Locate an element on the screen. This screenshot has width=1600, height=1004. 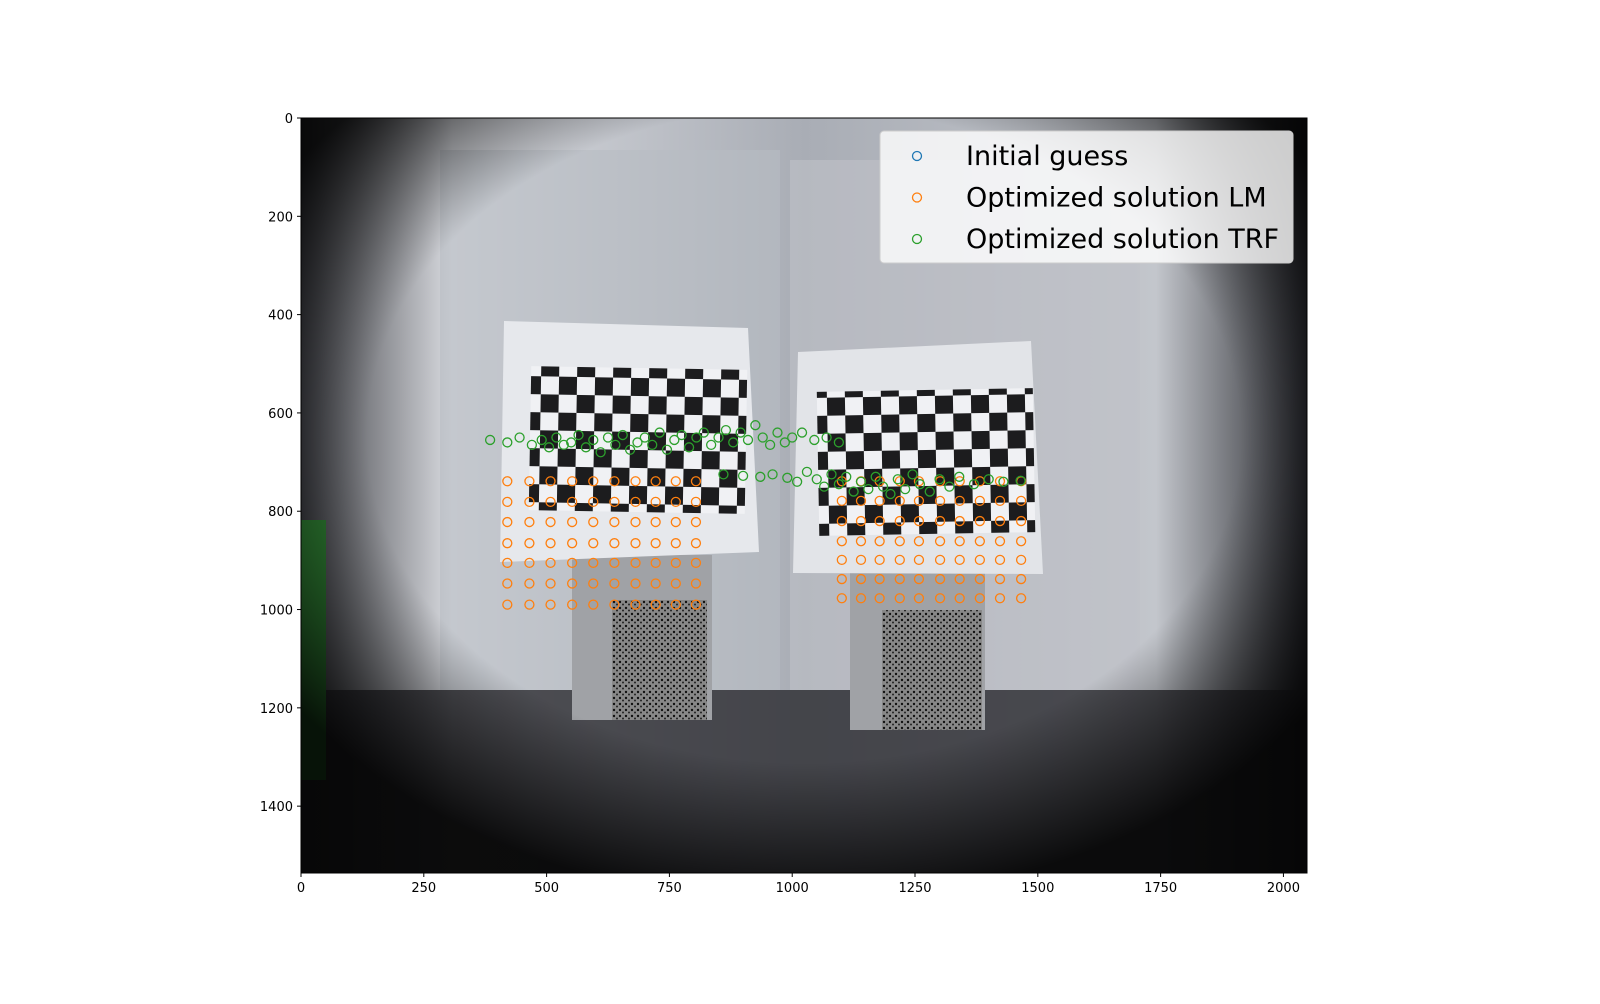
legend-box is located at coordinates (1086, 197).